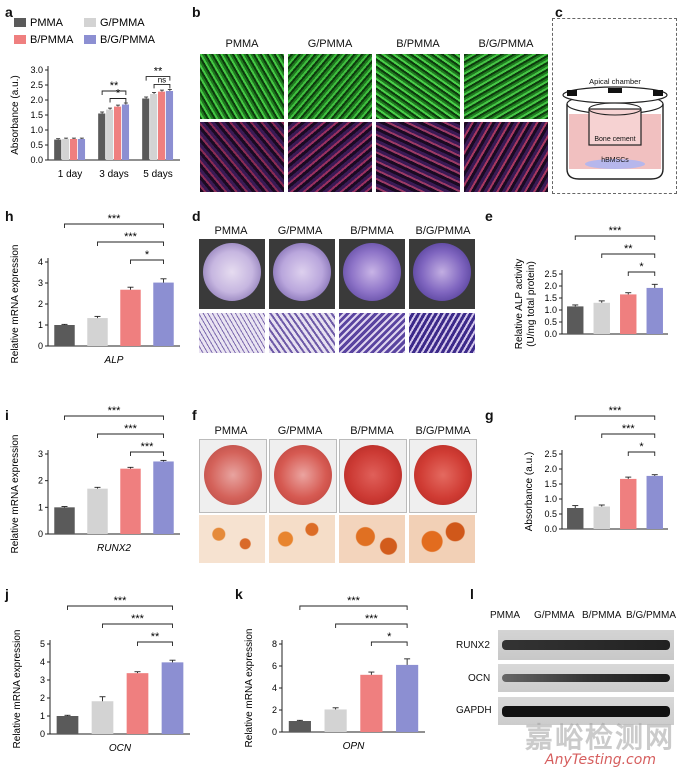 This screenshot has height=777, width=680. Describe the element at coordinates (233, 476) in the screenshot. I see `ars-well-pmma` at that location.